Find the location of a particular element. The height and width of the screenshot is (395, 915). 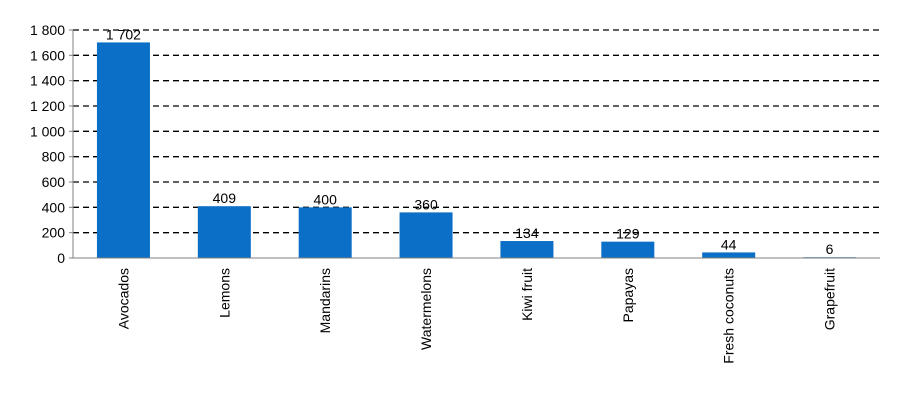

y-tick-label: 1 800 is located at coordinates (47, 30).